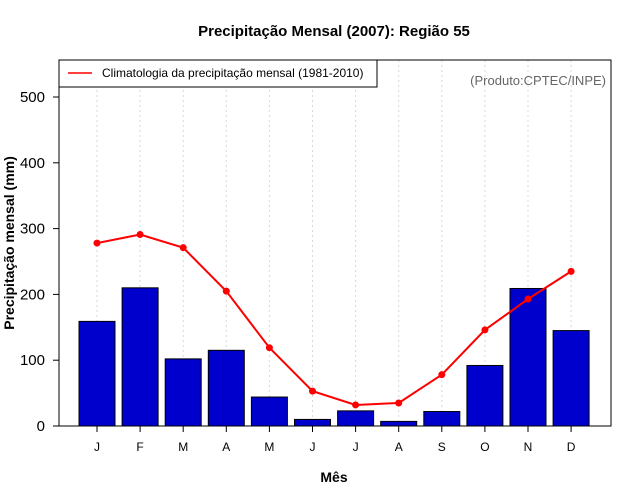  What do you see at coordinates (32, 229) in the screenshot?
I see `y-tick-label: 300` at bounding box center [32, 229].